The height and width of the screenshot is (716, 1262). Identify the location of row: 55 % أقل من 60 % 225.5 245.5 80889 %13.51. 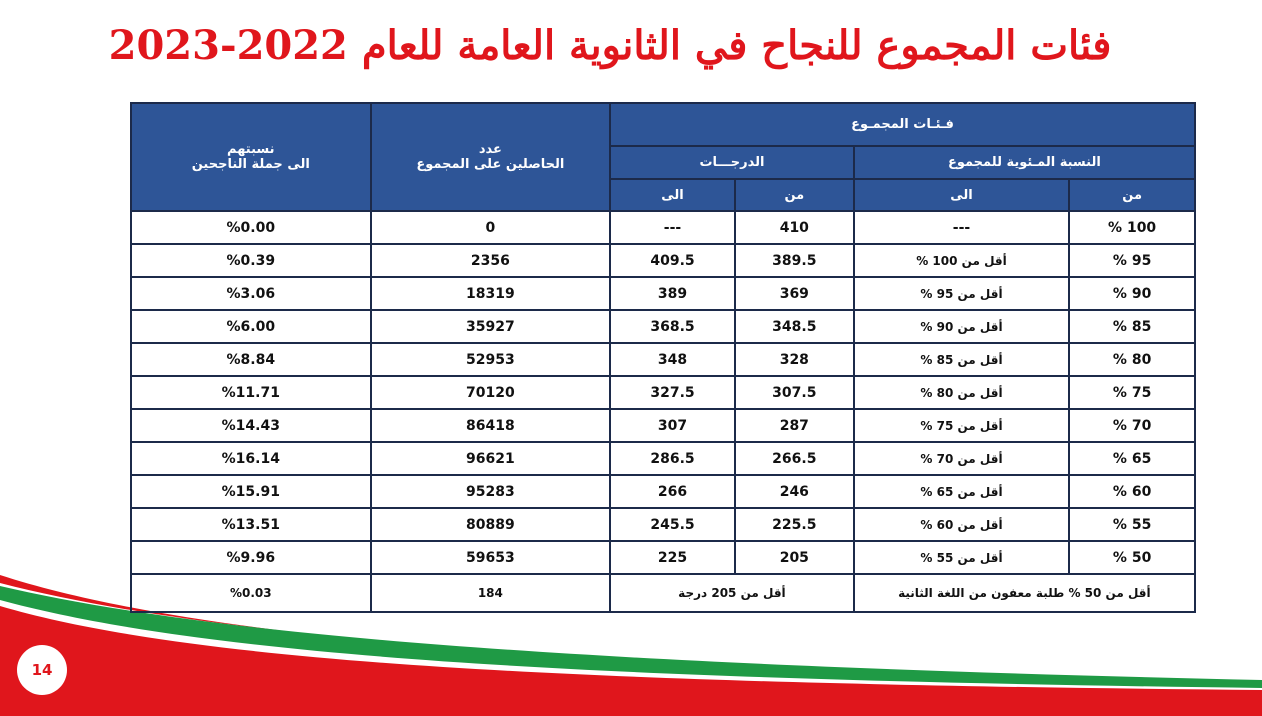
(663, 524).